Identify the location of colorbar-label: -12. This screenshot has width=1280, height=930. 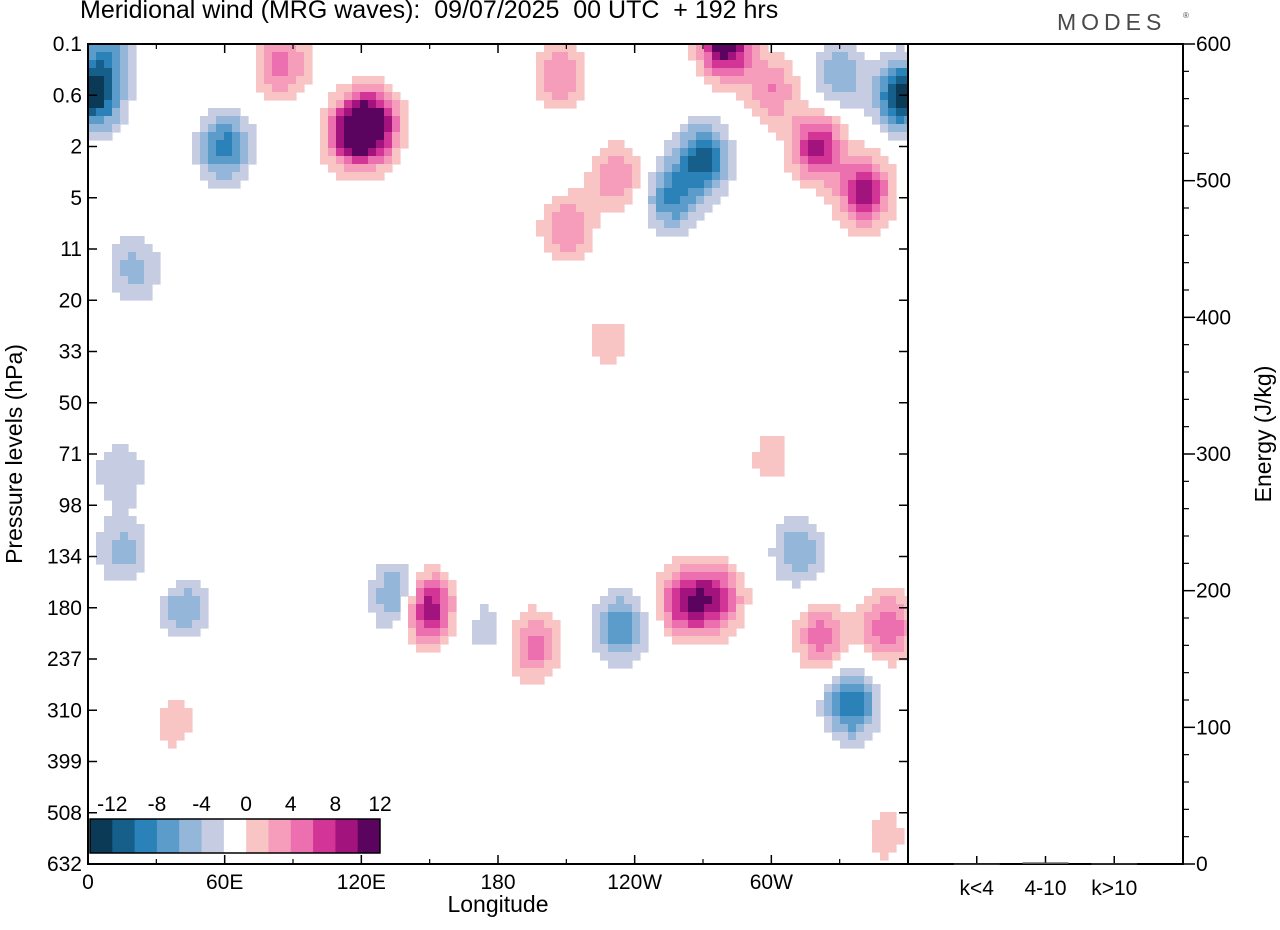
(112, 804).